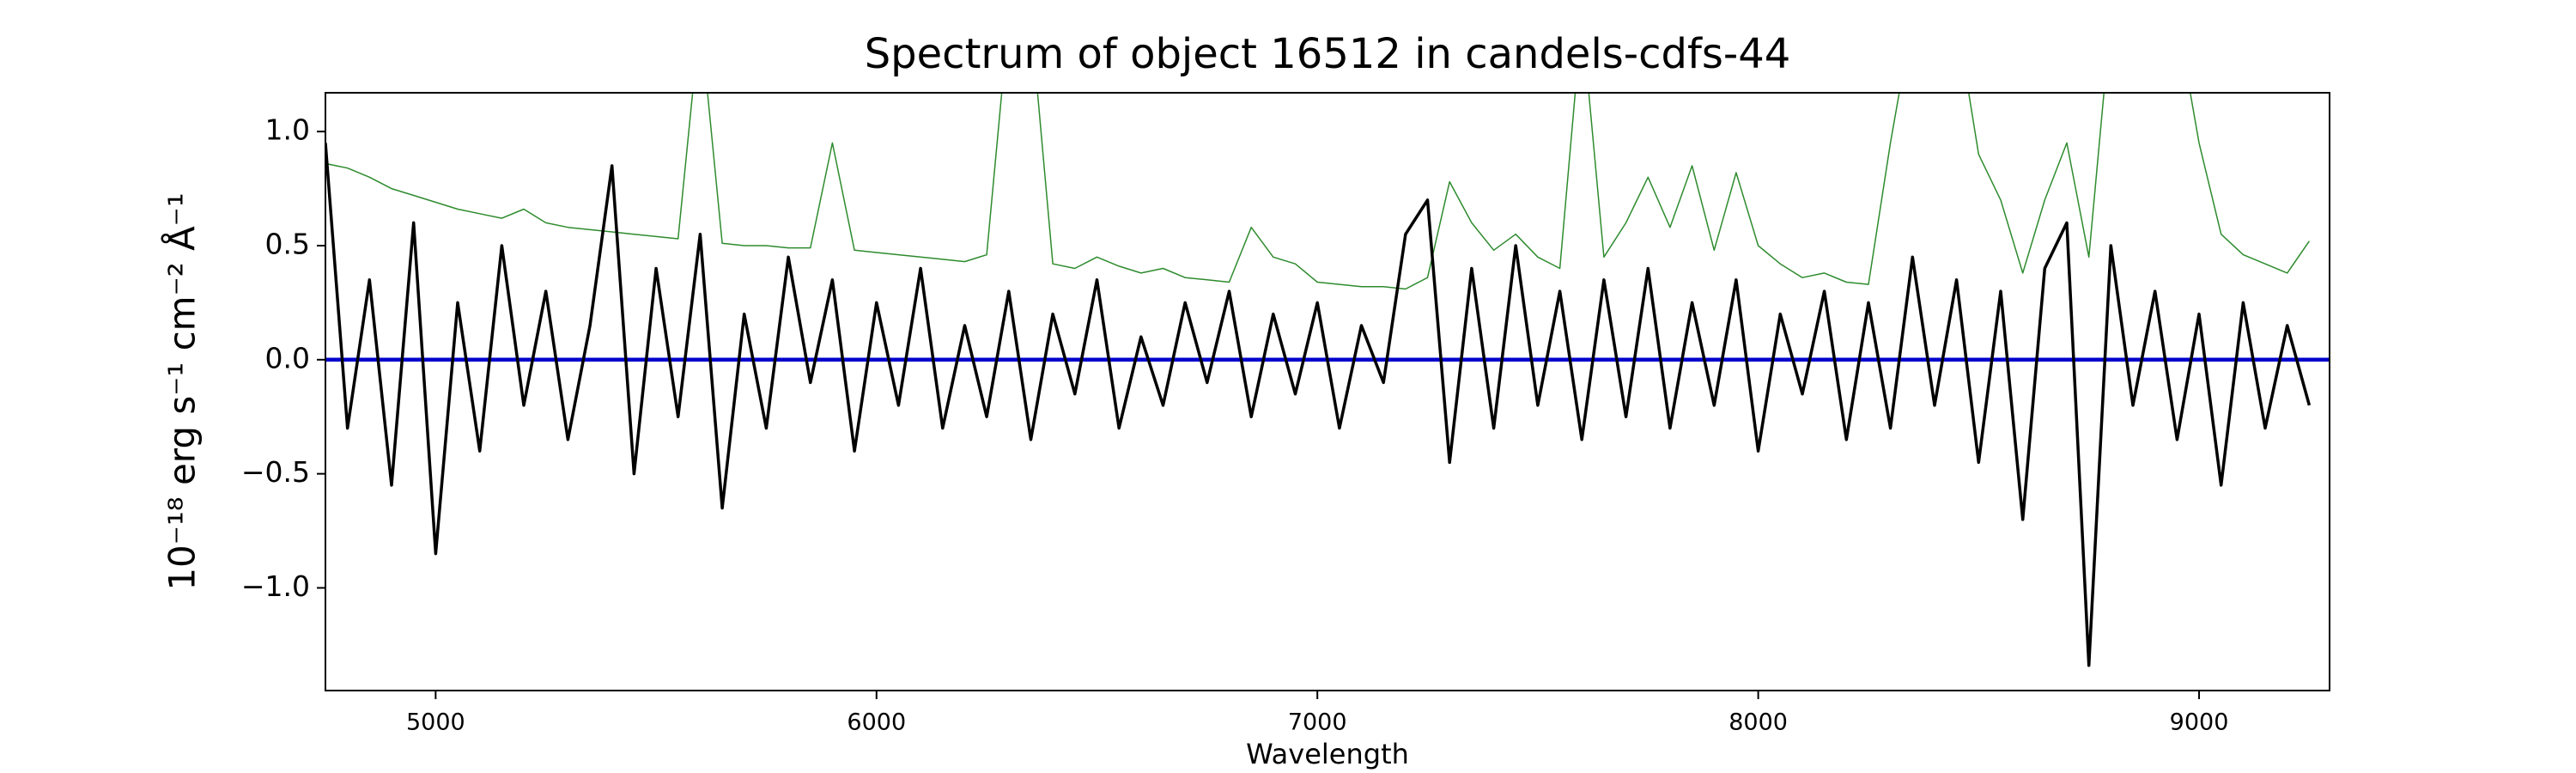 This screenshot has height=773, width=2576. Describe the element at coordinates (1317, 722) in the screenshot. I see `x-tick-label: 7000` at that location.